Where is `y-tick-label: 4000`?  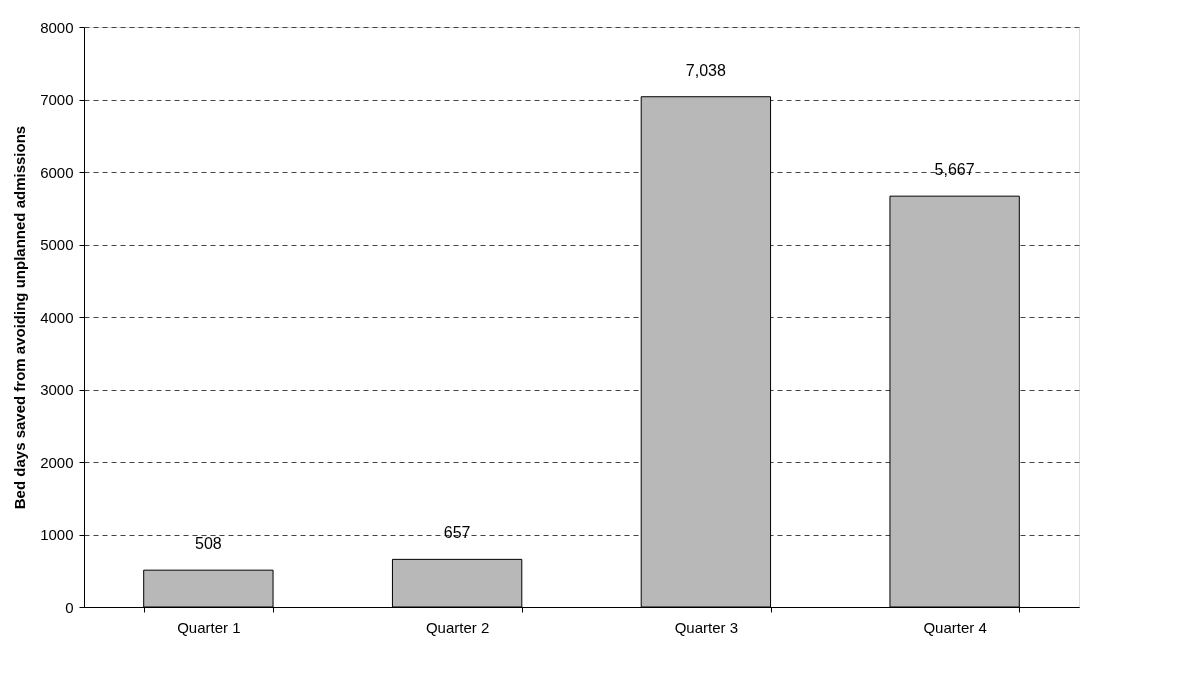
y-tick-label: 4000 is located at coordinates (57, 317).